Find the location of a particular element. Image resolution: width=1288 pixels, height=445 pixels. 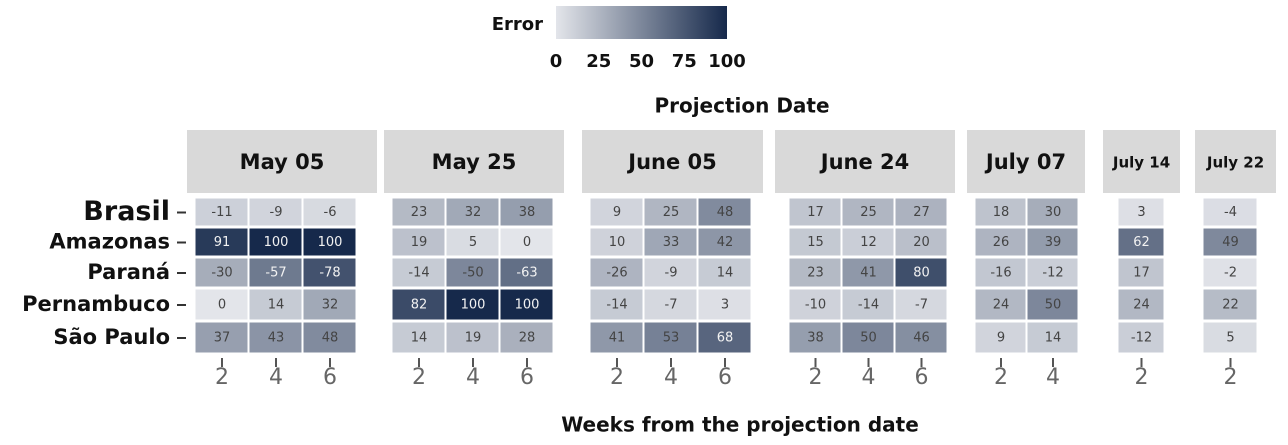

cell-label: -63 is located at coordinates (526, 273).